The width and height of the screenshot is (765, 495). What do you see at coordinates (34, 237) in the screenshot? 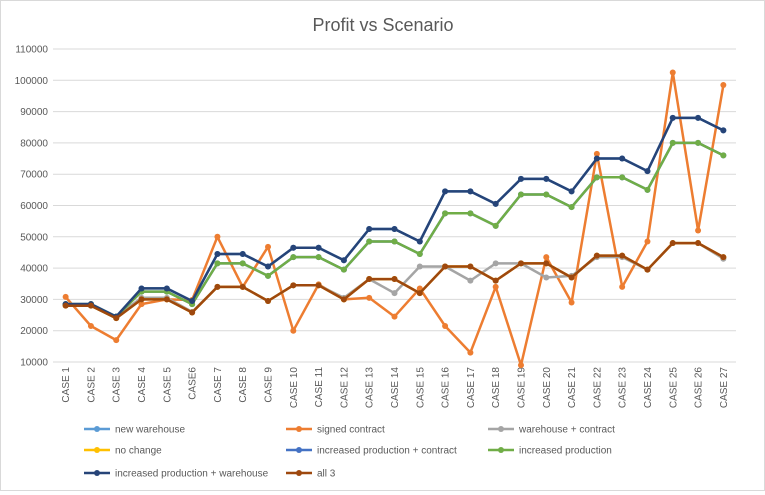
I see `y-tick-label: 50000` at bounding box center [34, 237].